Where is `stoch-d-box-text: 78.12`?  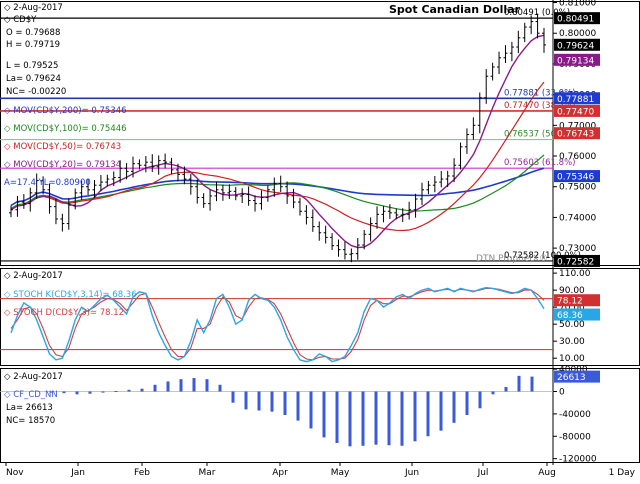 stoch-d-box-text: 78.12 is located at coordinates (570, 302).